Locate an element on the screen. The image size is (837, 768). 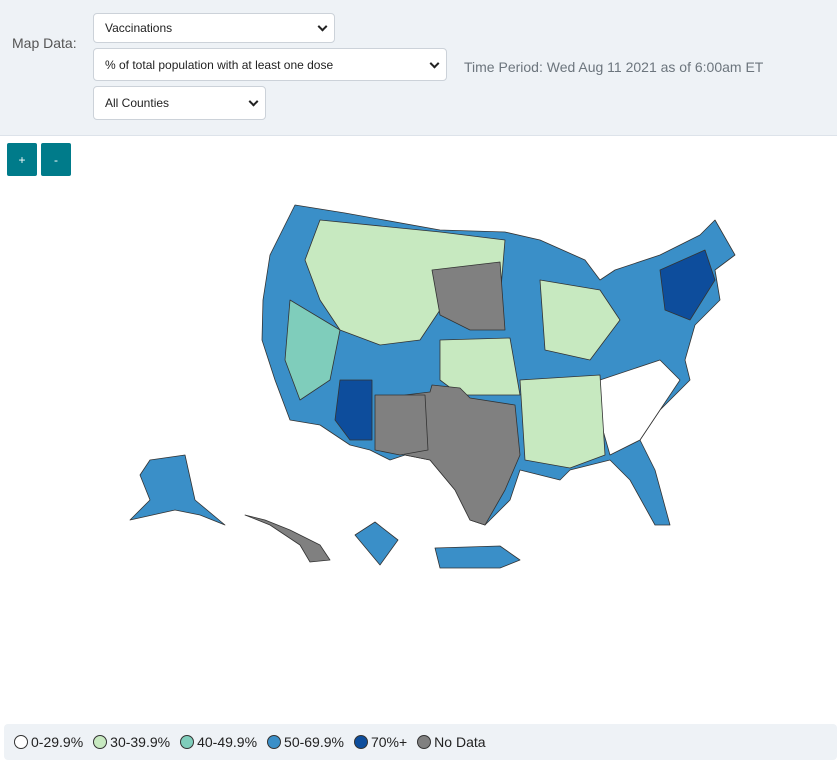
legend-item: 0-29.9% is located at coordinates (48, 742).